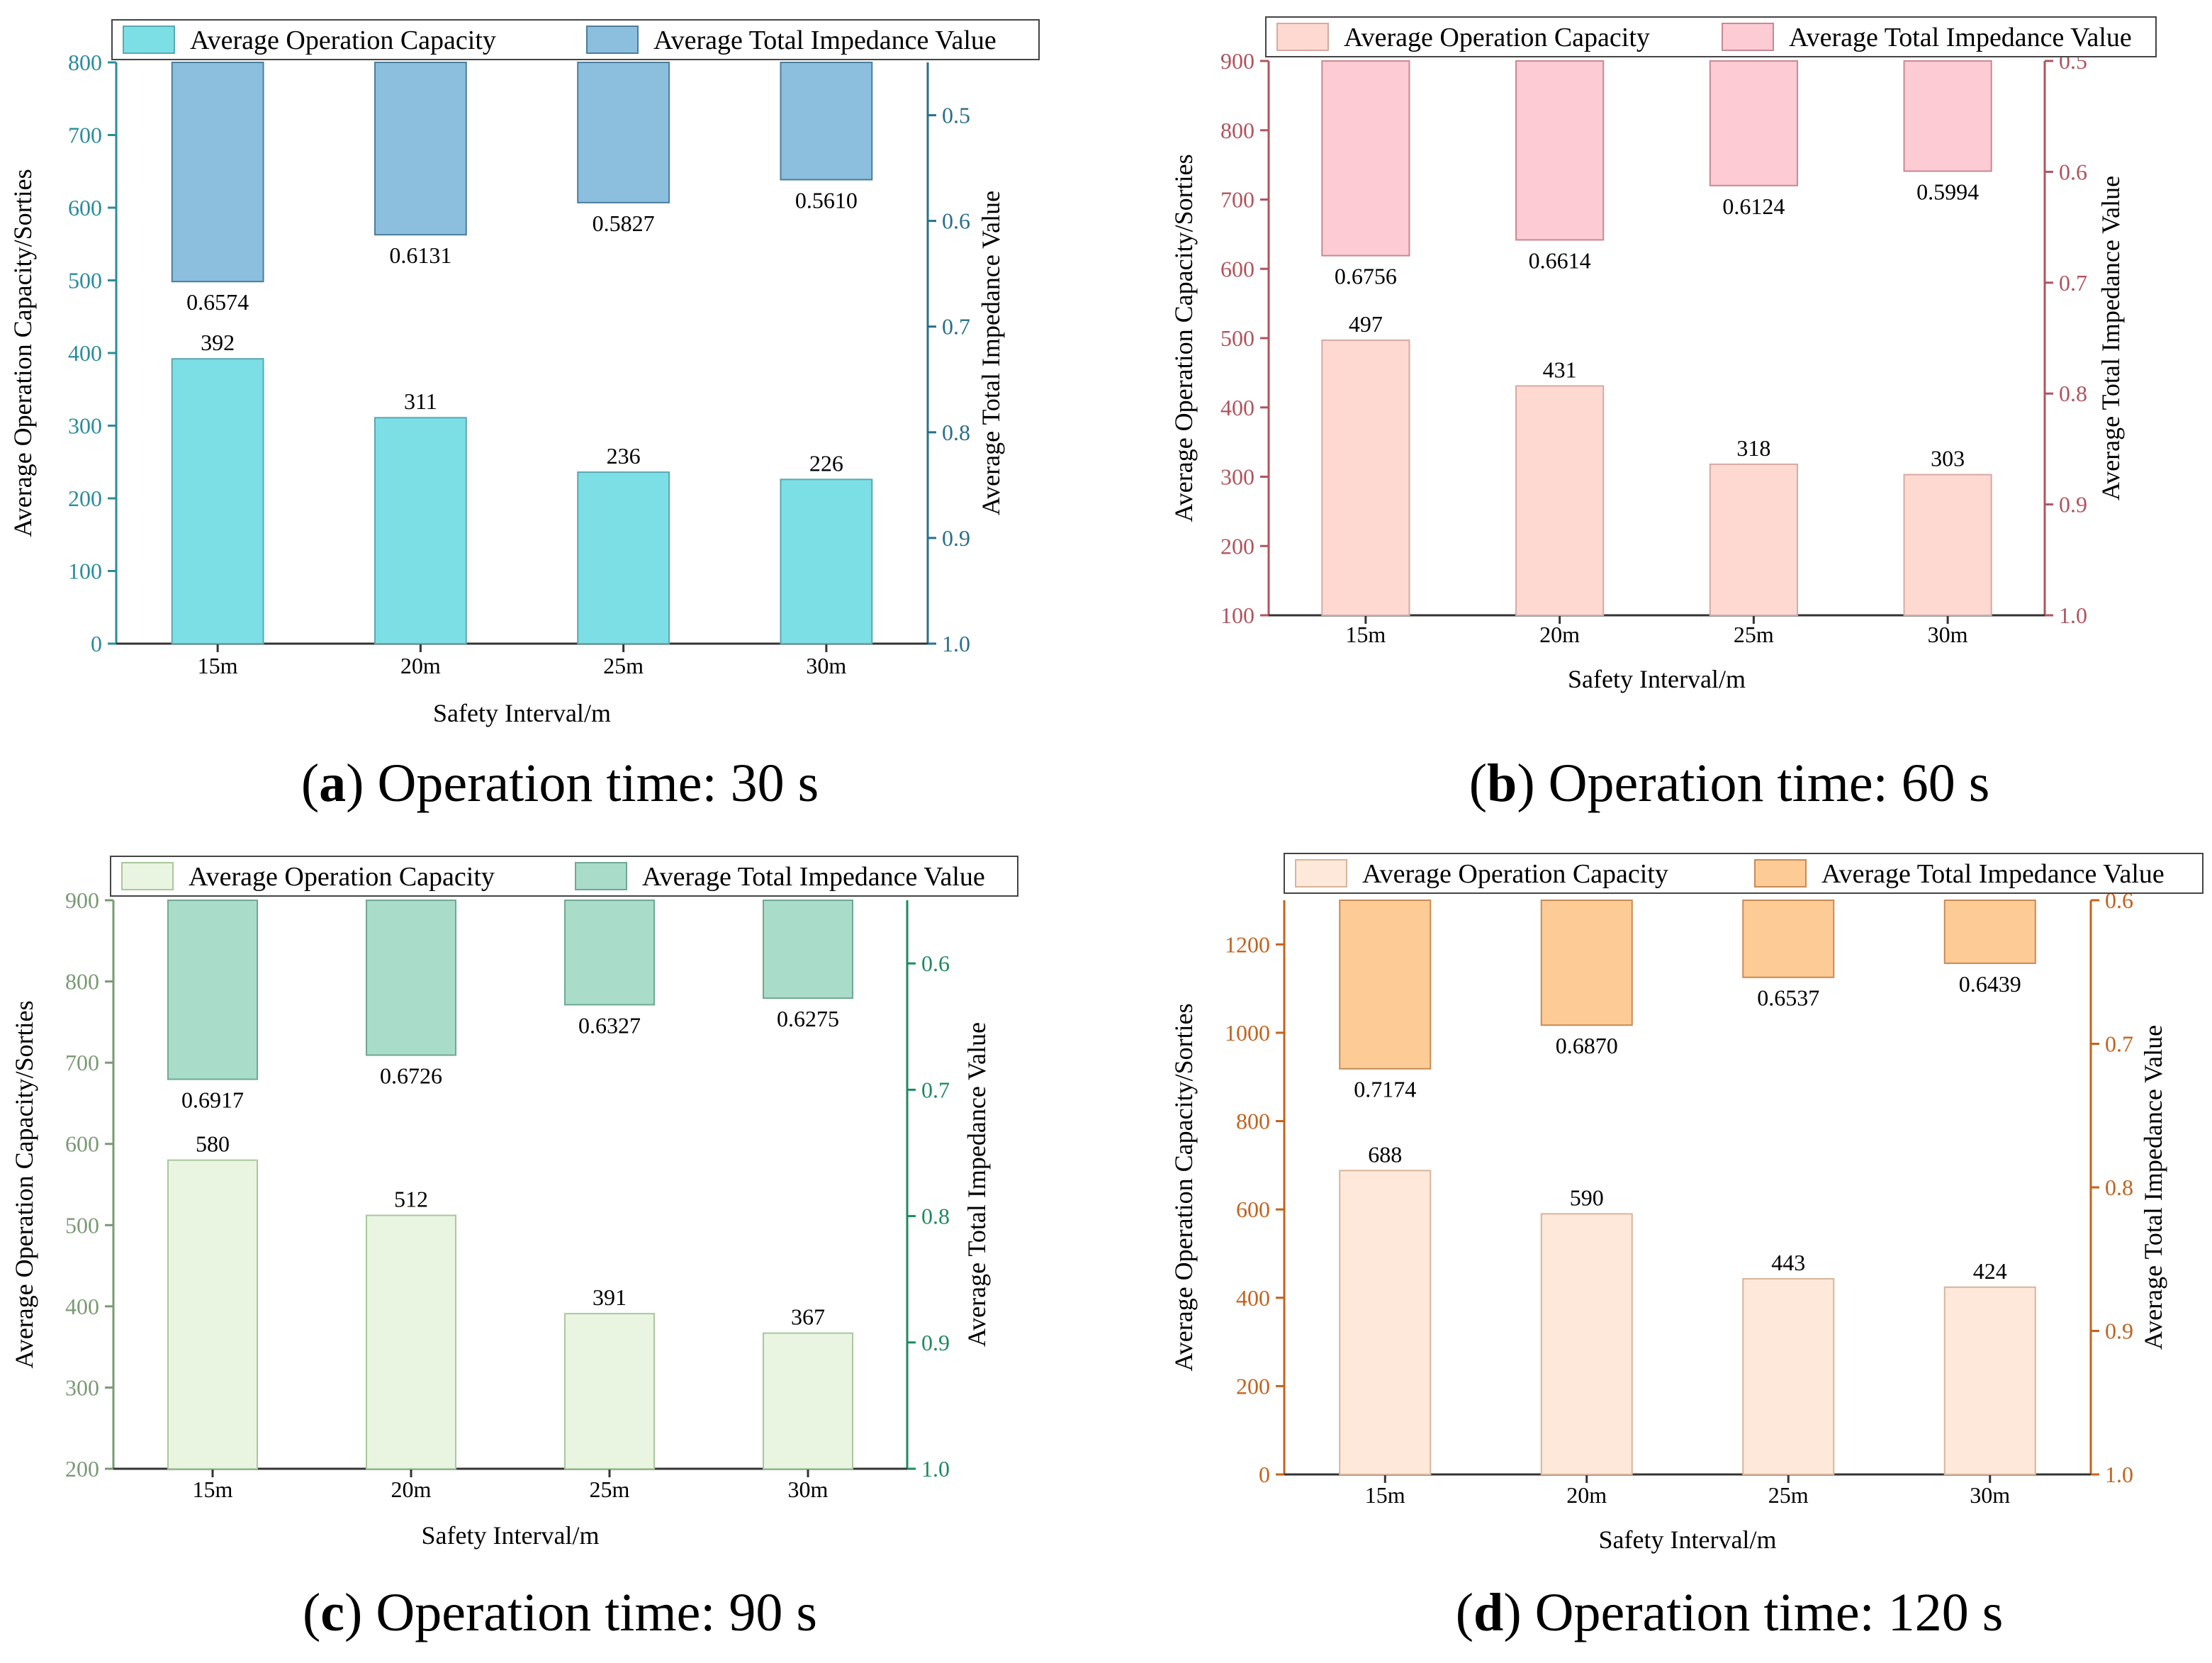 Image resolution: width=2212 pixels, height=1663 pixels. I want to click on caption-text: ) Operation time: 60 s, so click(1753, 783).